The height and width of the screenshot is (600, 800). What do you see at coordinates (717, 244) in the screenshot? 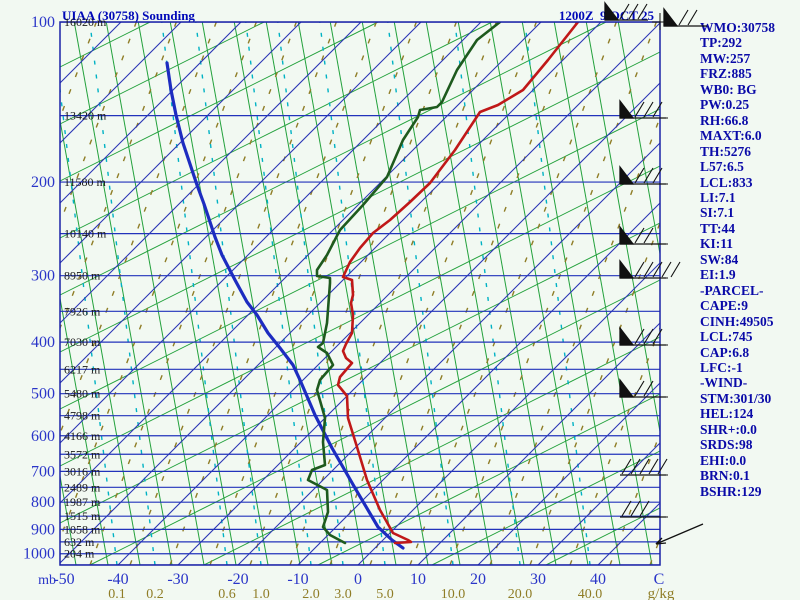
I see `index-line: KI:11` at bounding box center [717, 244].